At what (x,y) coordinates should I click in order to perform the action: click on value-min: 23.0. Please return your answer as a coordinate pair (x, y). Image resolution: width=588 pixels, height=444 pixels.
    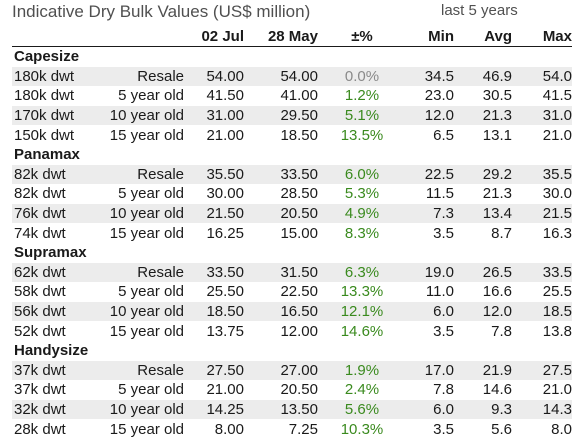
    Looking at the image, I should click on (439, 96).